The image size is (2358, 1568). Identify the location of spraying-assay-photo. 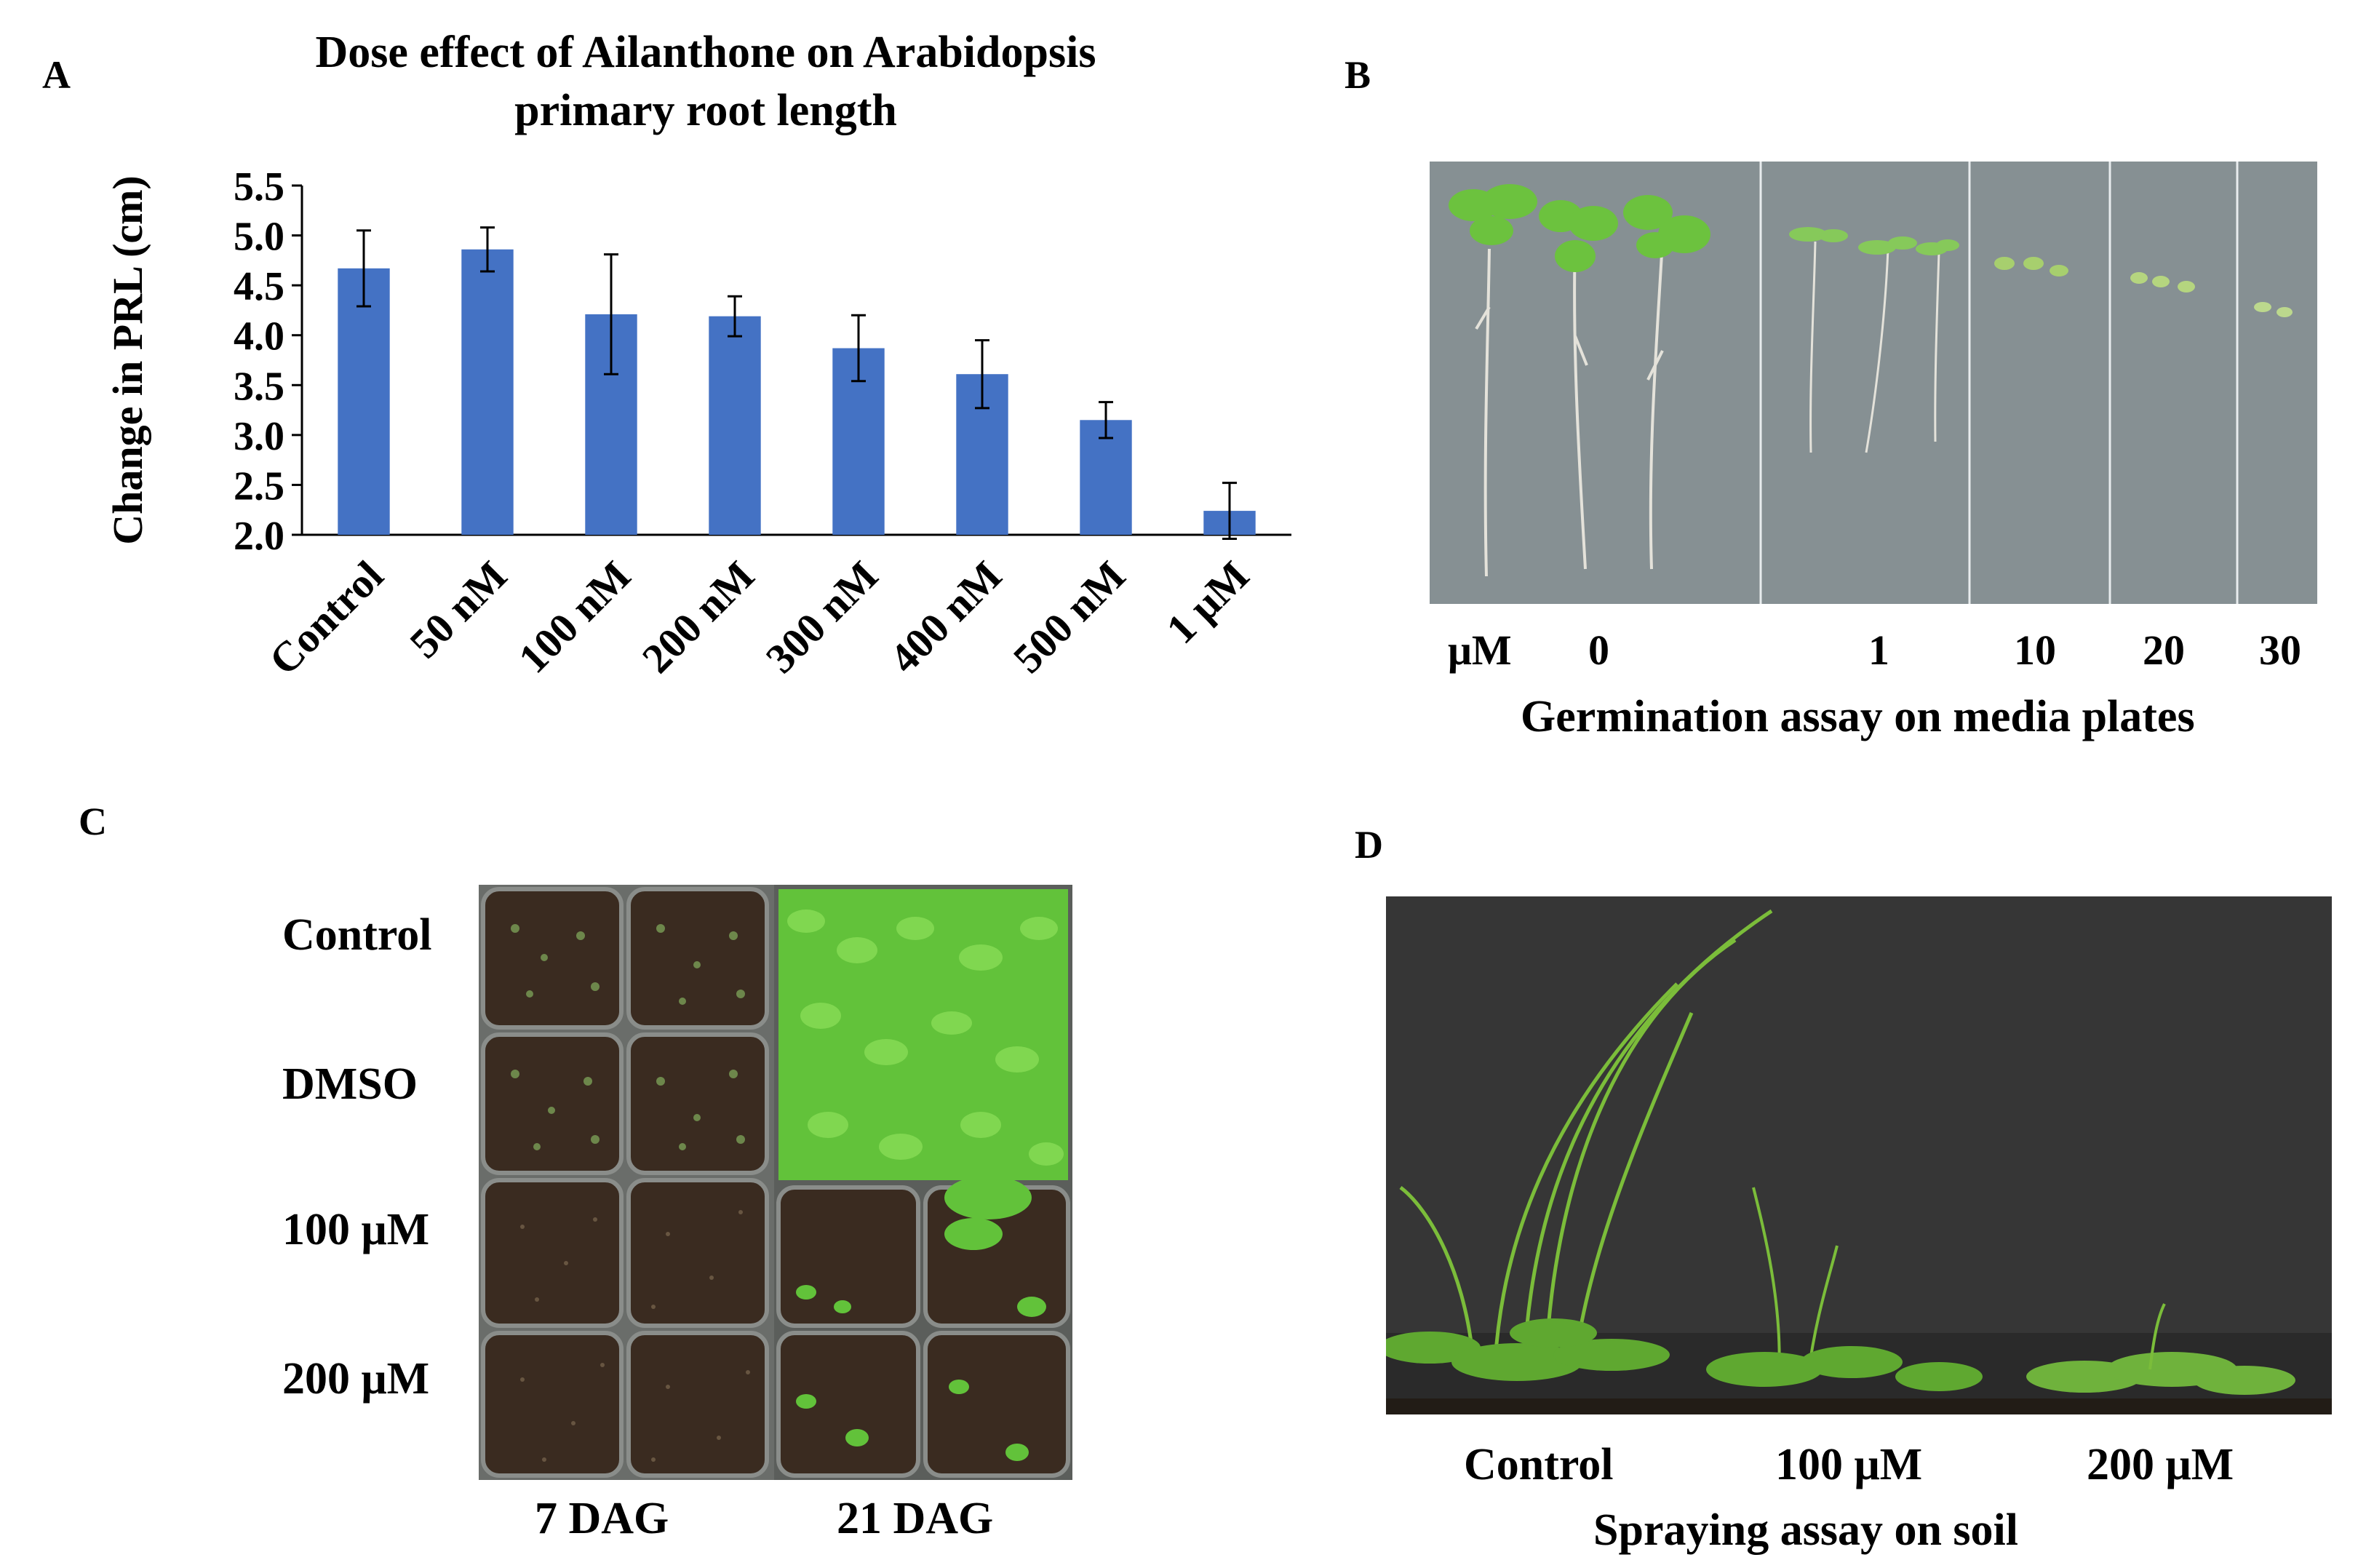
(1859, 1155).